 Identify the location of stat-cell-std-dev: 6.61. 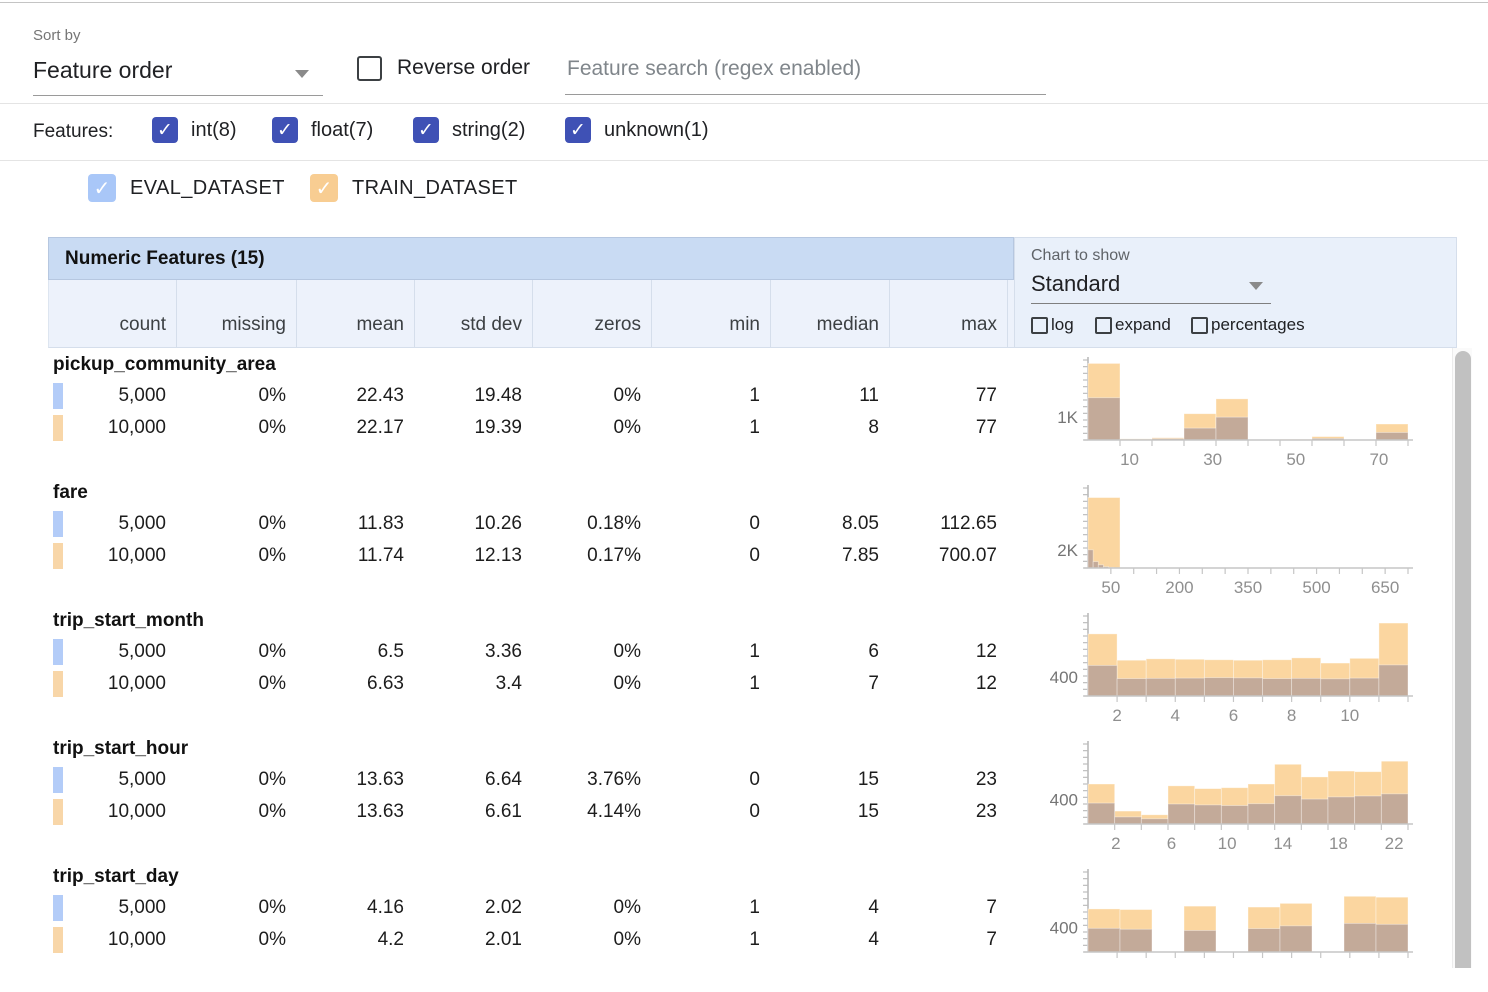
(473, 812).